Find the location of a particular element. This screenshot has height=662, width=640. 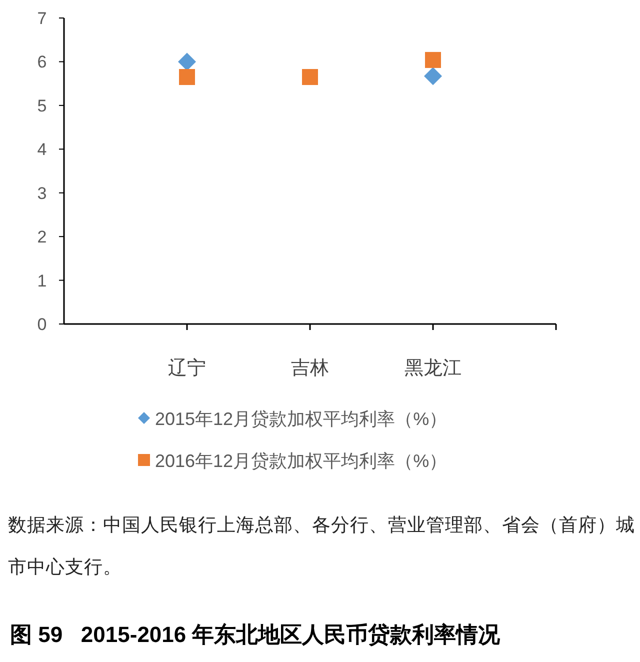

text: 图 59 2015-2016 年东北地区人民币贷款利率情况 is located at coordinates (256, 634).